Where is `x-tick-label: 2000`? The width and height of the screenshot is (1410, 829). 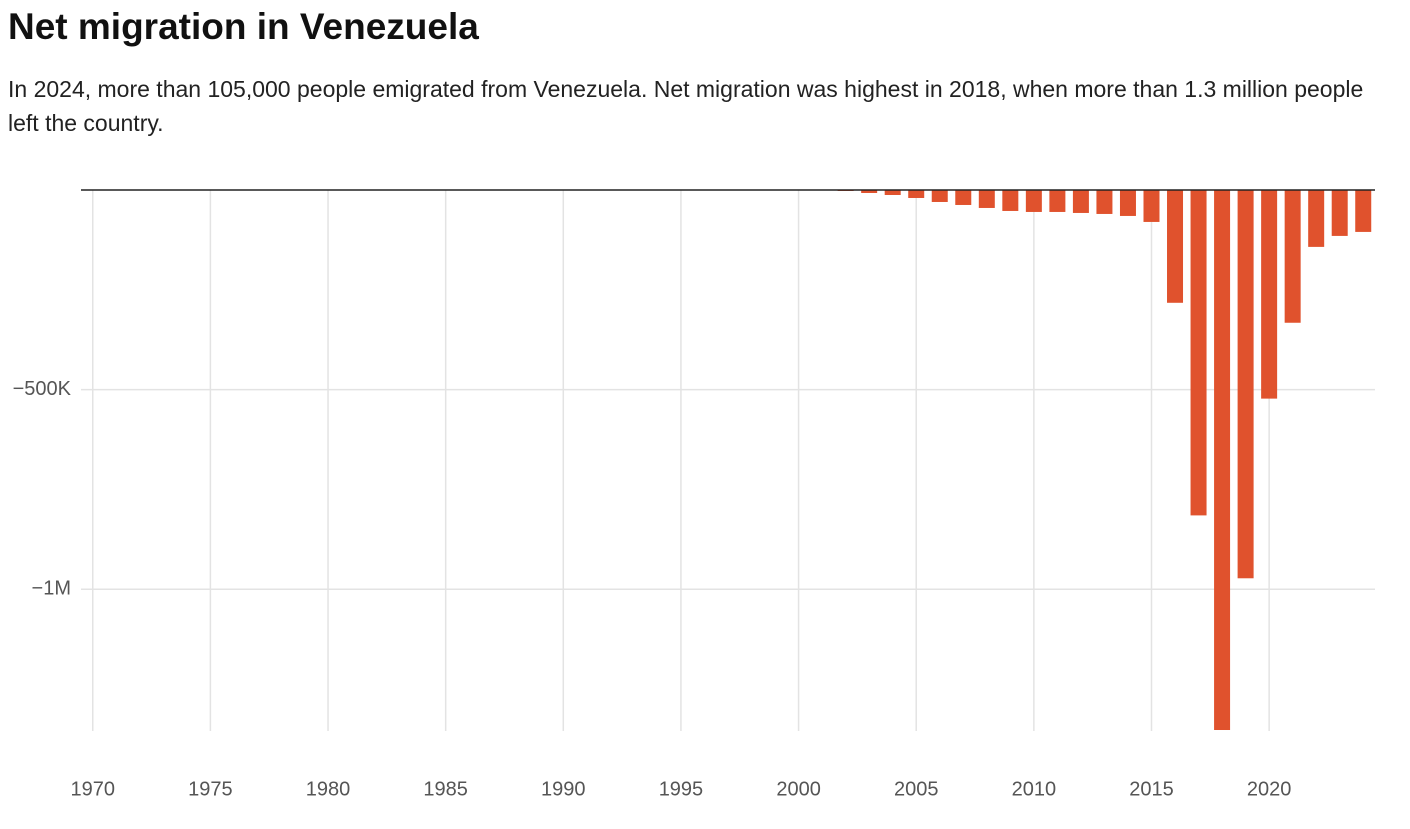 x-tick-label: 2000 is located at coordinates (798, 789).